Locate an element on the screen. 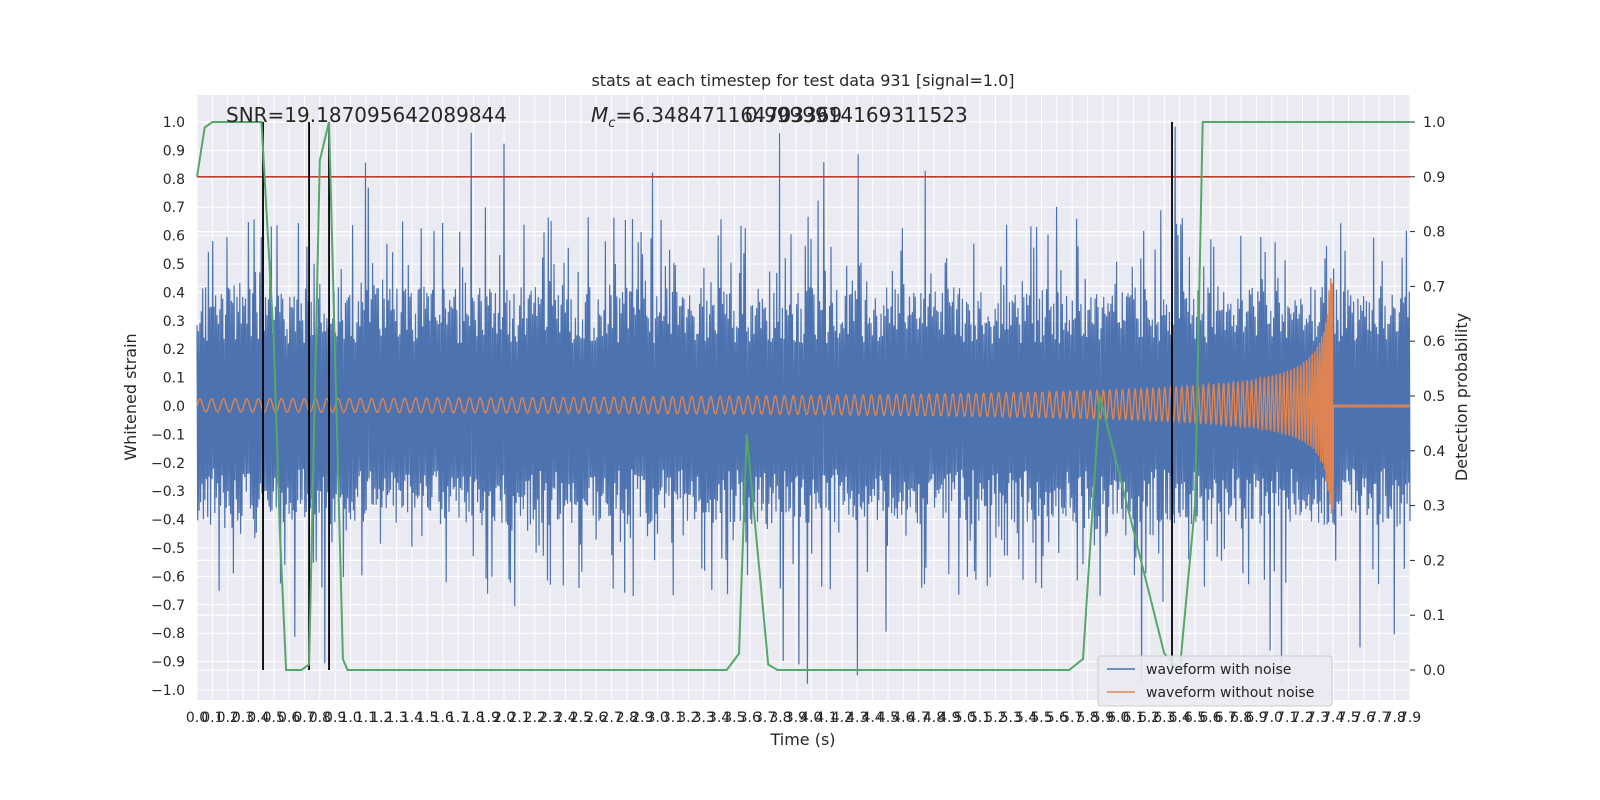 The height and width of the screenshot is (800, 1600). x-tick-label: 1.4 is located at coordinates (412, 718).